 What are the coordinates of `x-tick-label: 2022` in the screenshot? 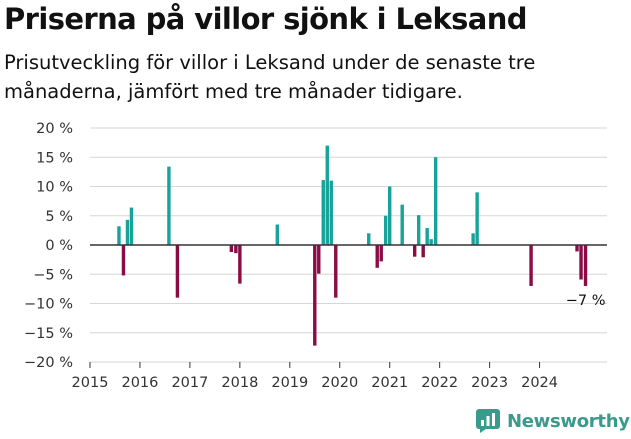 It's located at (439, 383).